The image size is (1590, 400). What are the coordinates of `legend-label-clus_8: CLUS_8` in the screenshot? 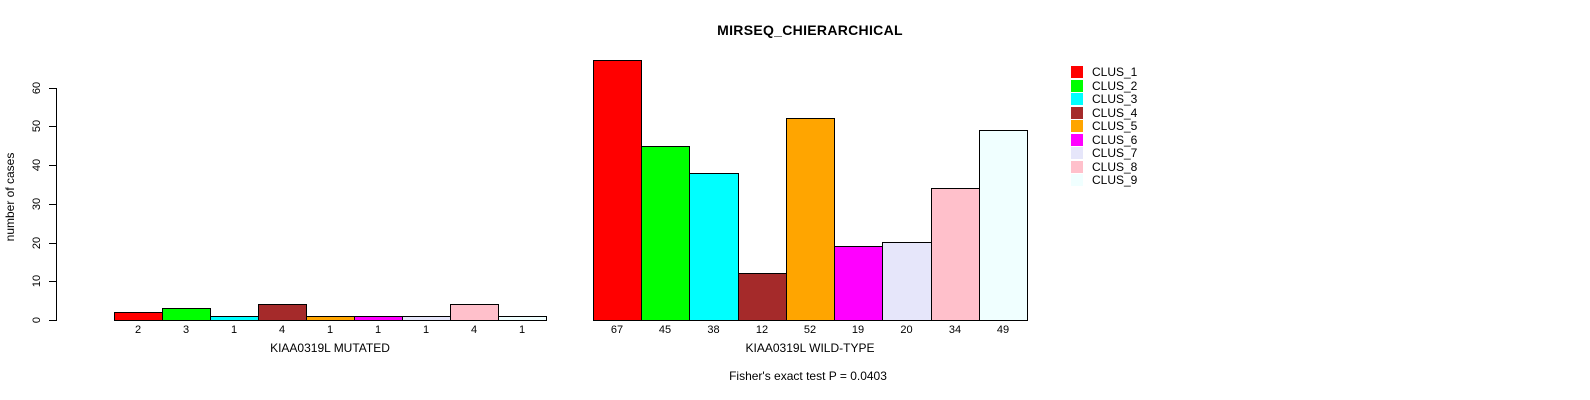 It's located at (1115, 167).